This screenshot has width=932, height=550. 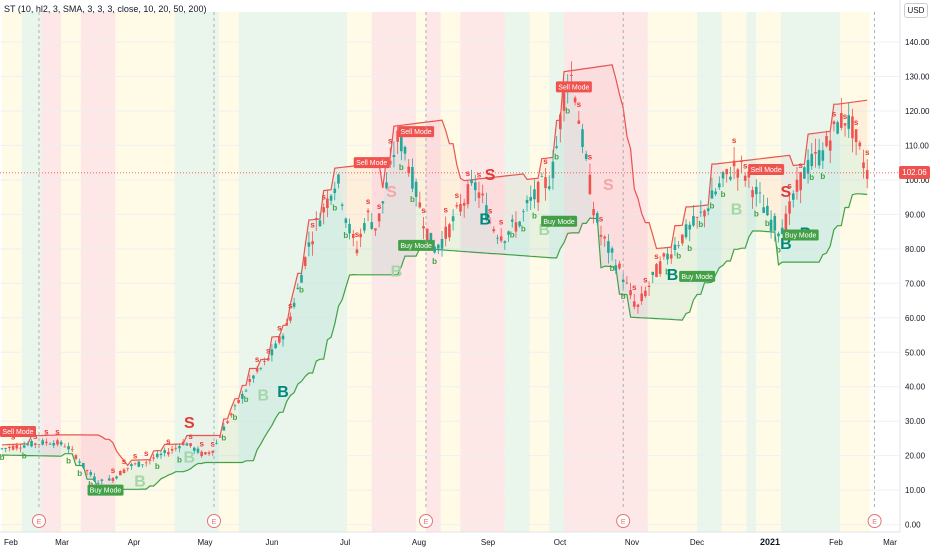 I want to click on x-tick-label: May, so click(x=204, y=542).